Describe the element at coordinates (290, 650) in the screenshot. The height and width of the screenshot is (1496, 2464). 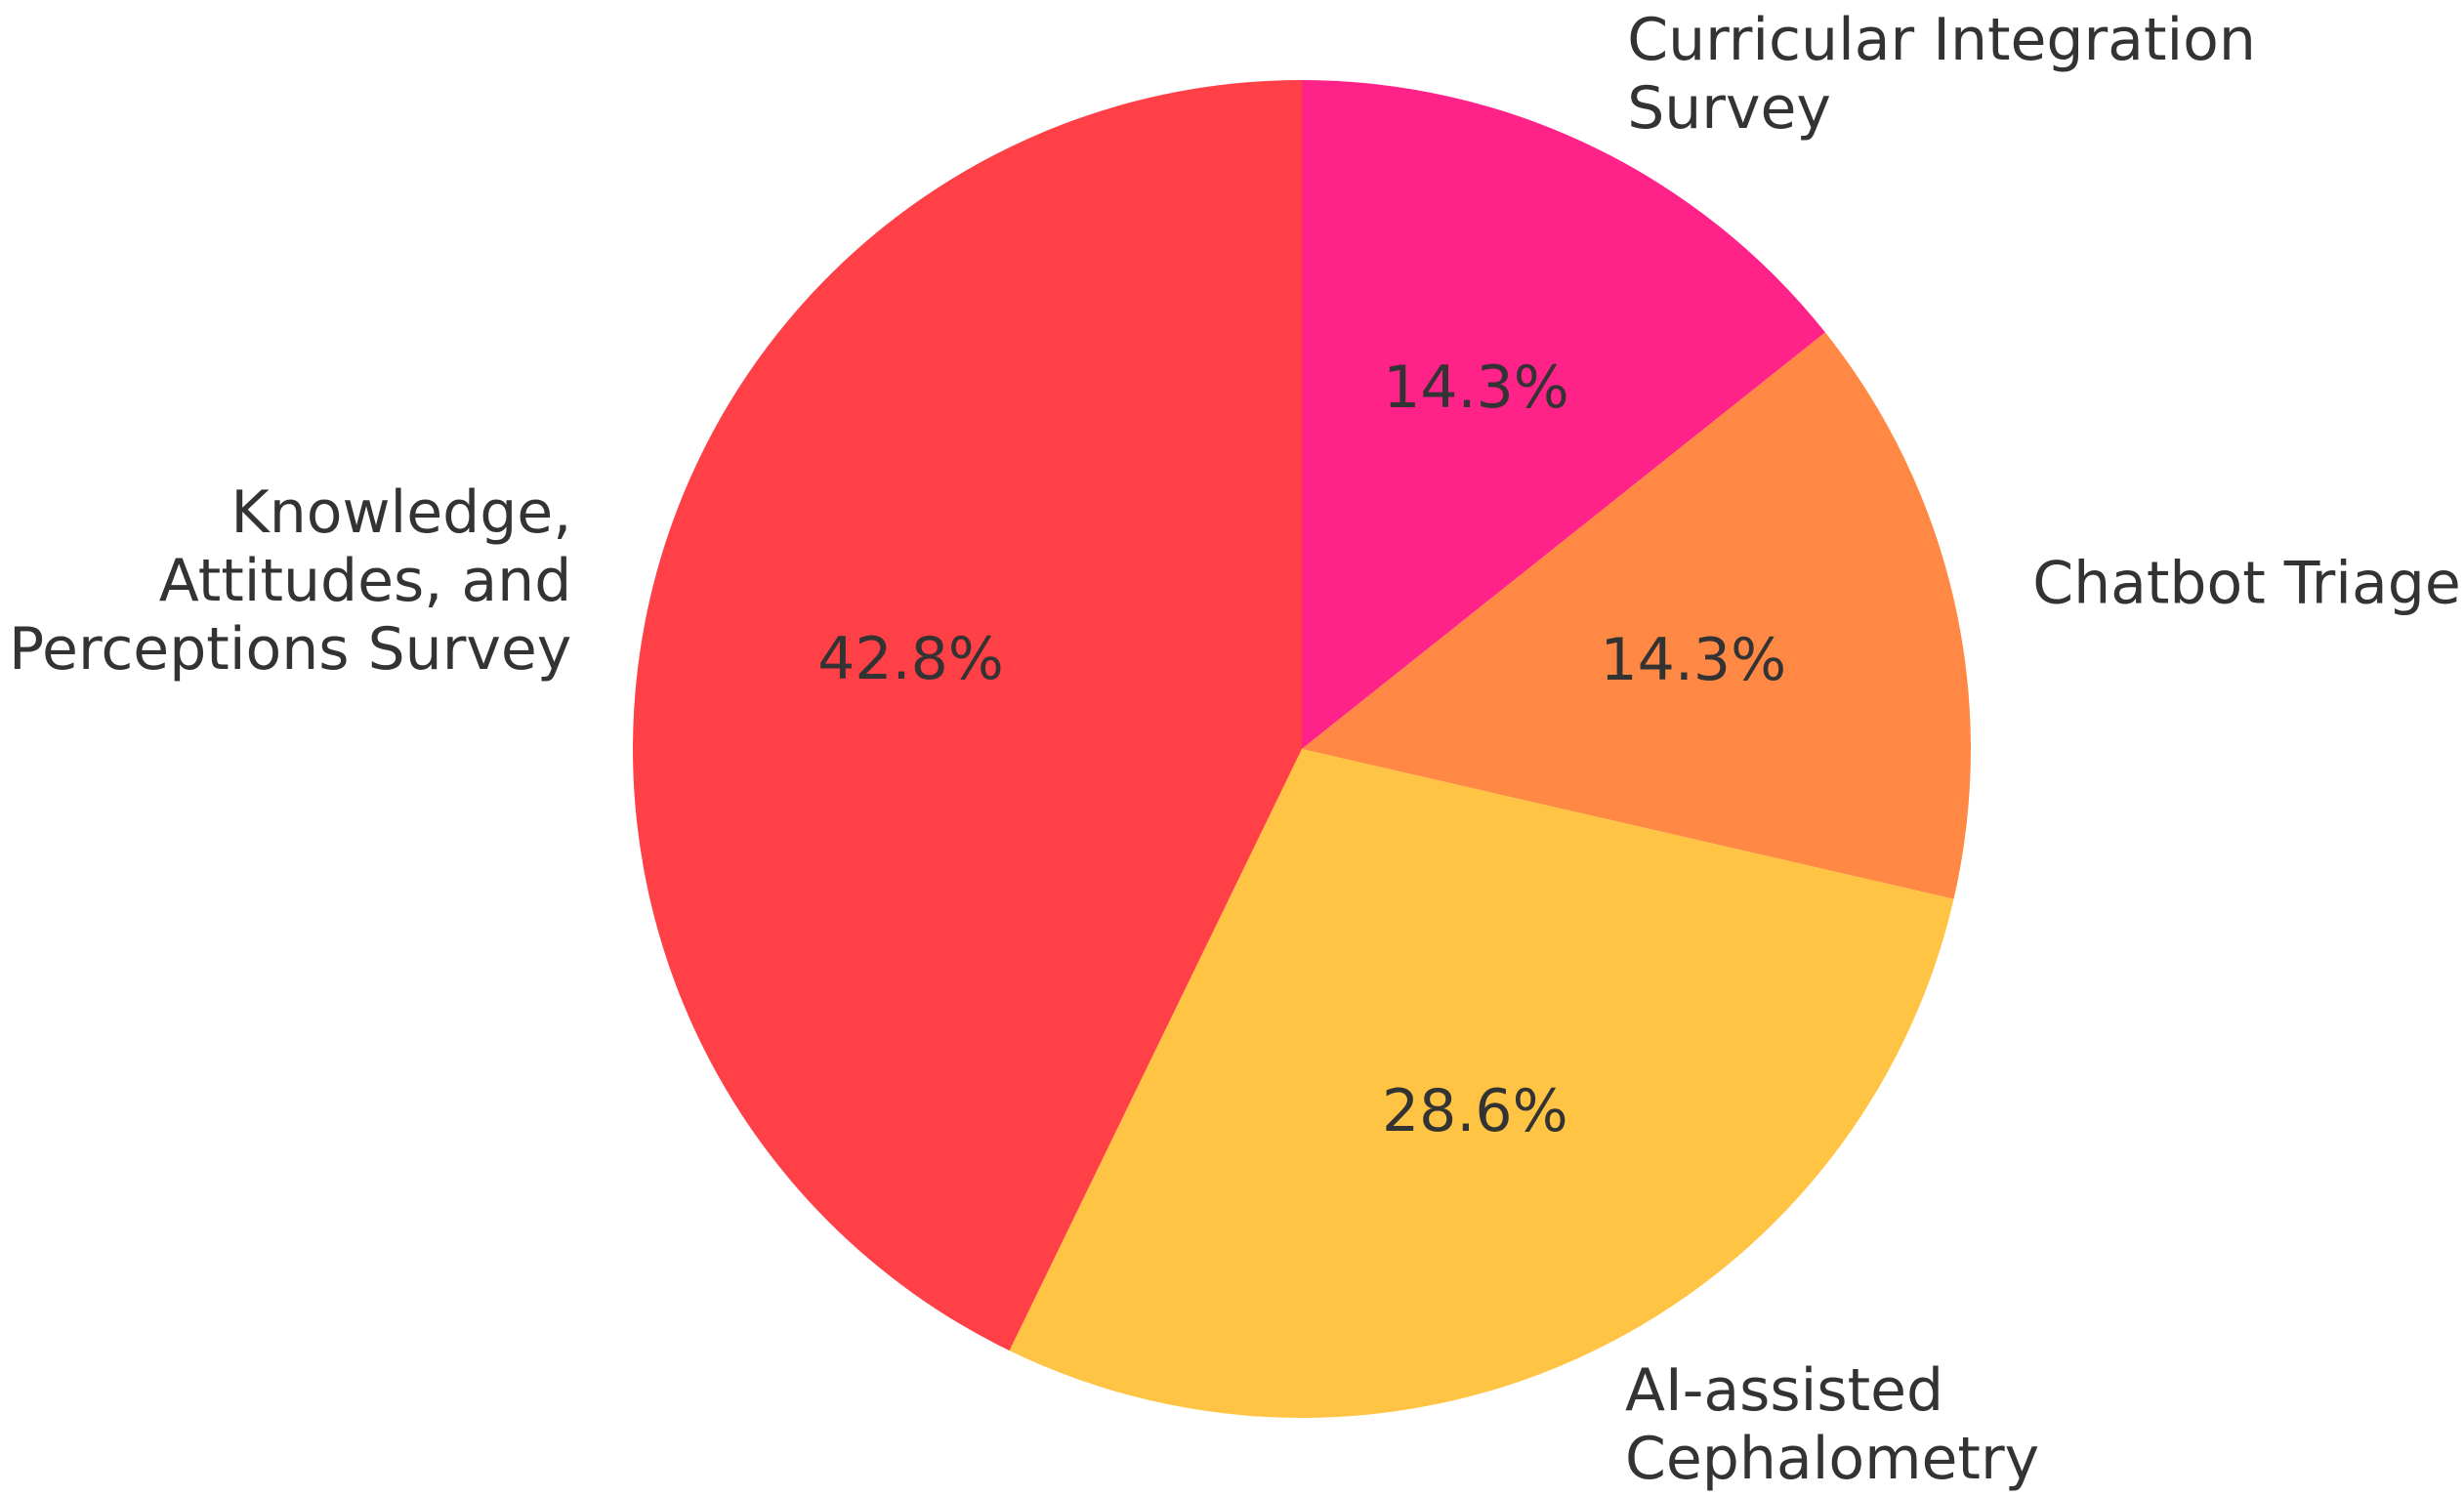
I see `category-label-3-line-2: Perceptions Survey` at that location.